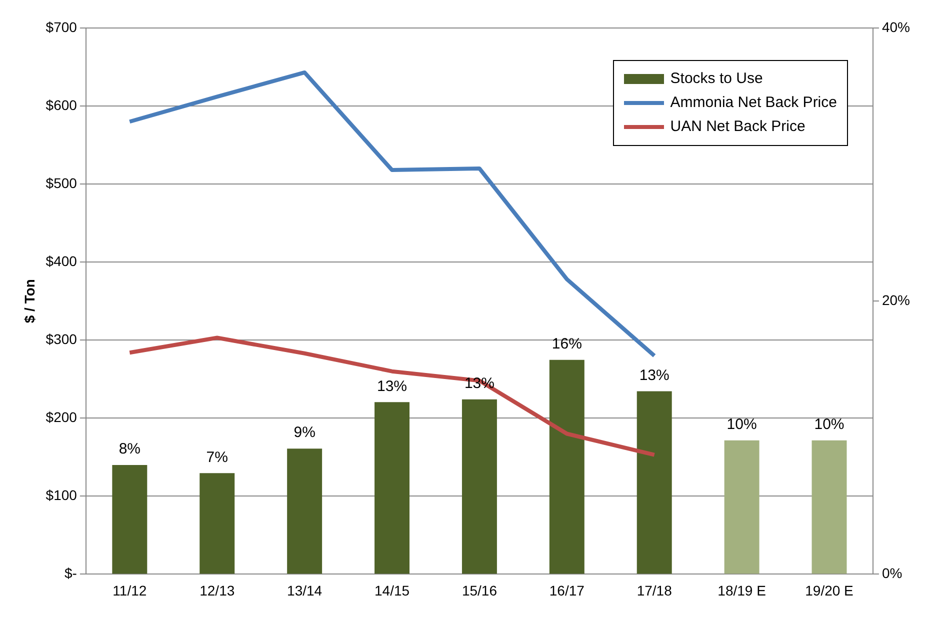 Image resolution: width=933 pixels, height=618 pixels. I want to click on legend-label: Stocks to Use, so click(716, 79).